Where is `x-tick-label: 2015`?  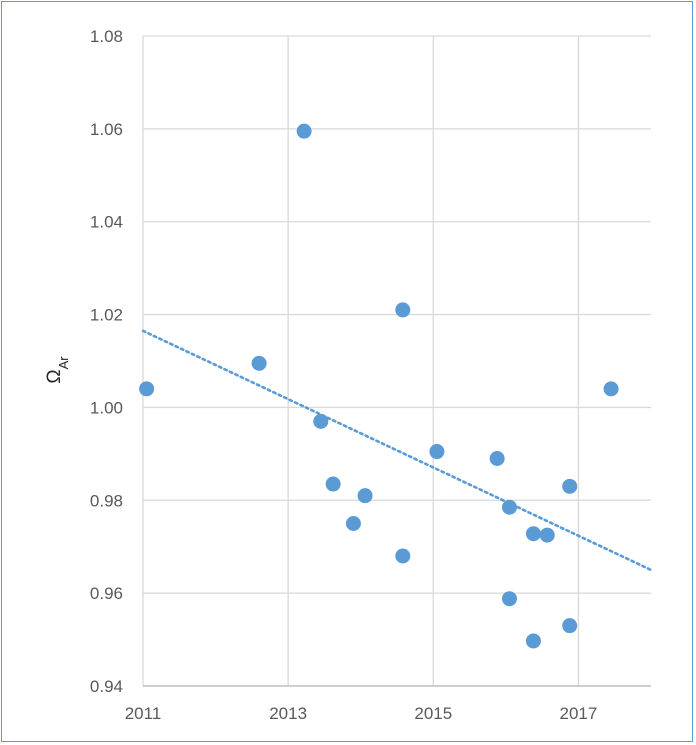
x-tick-label: 2015 is located at coordinates (433, 713).